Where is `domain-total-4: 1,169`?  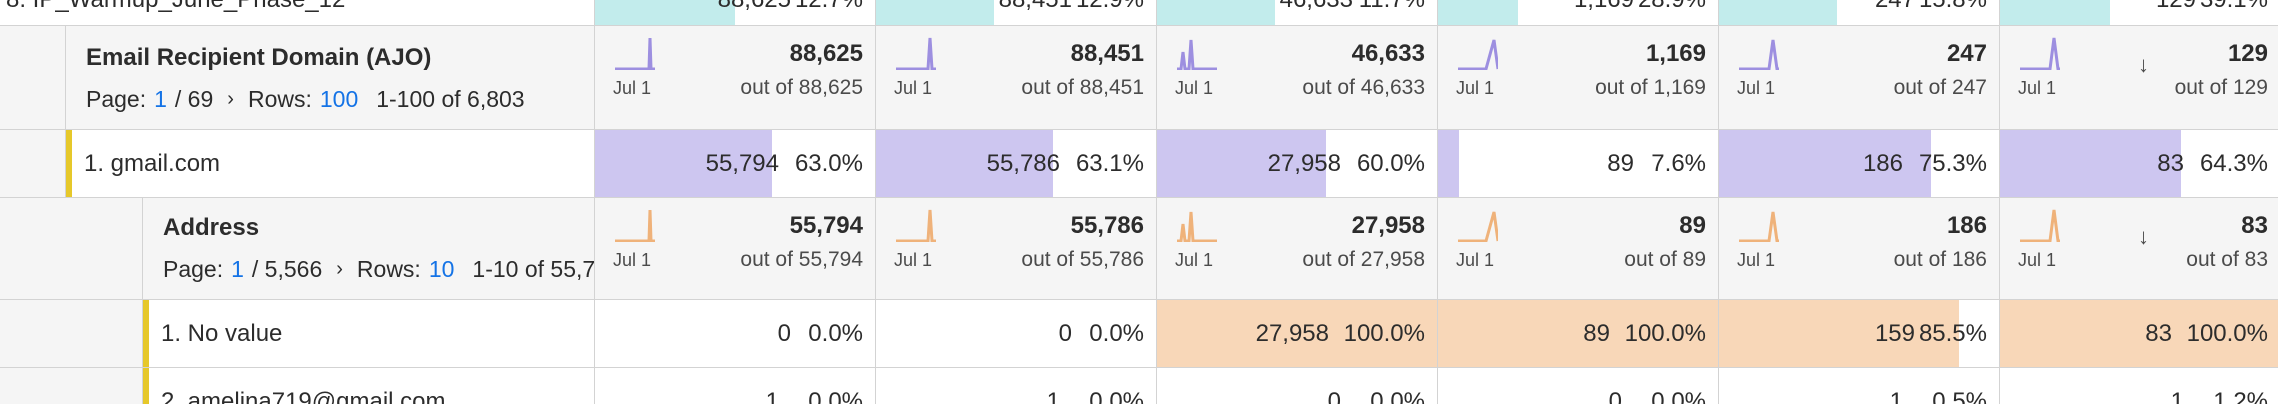
domain-total-4: 1,169 is located at coordinates (1675, 53).